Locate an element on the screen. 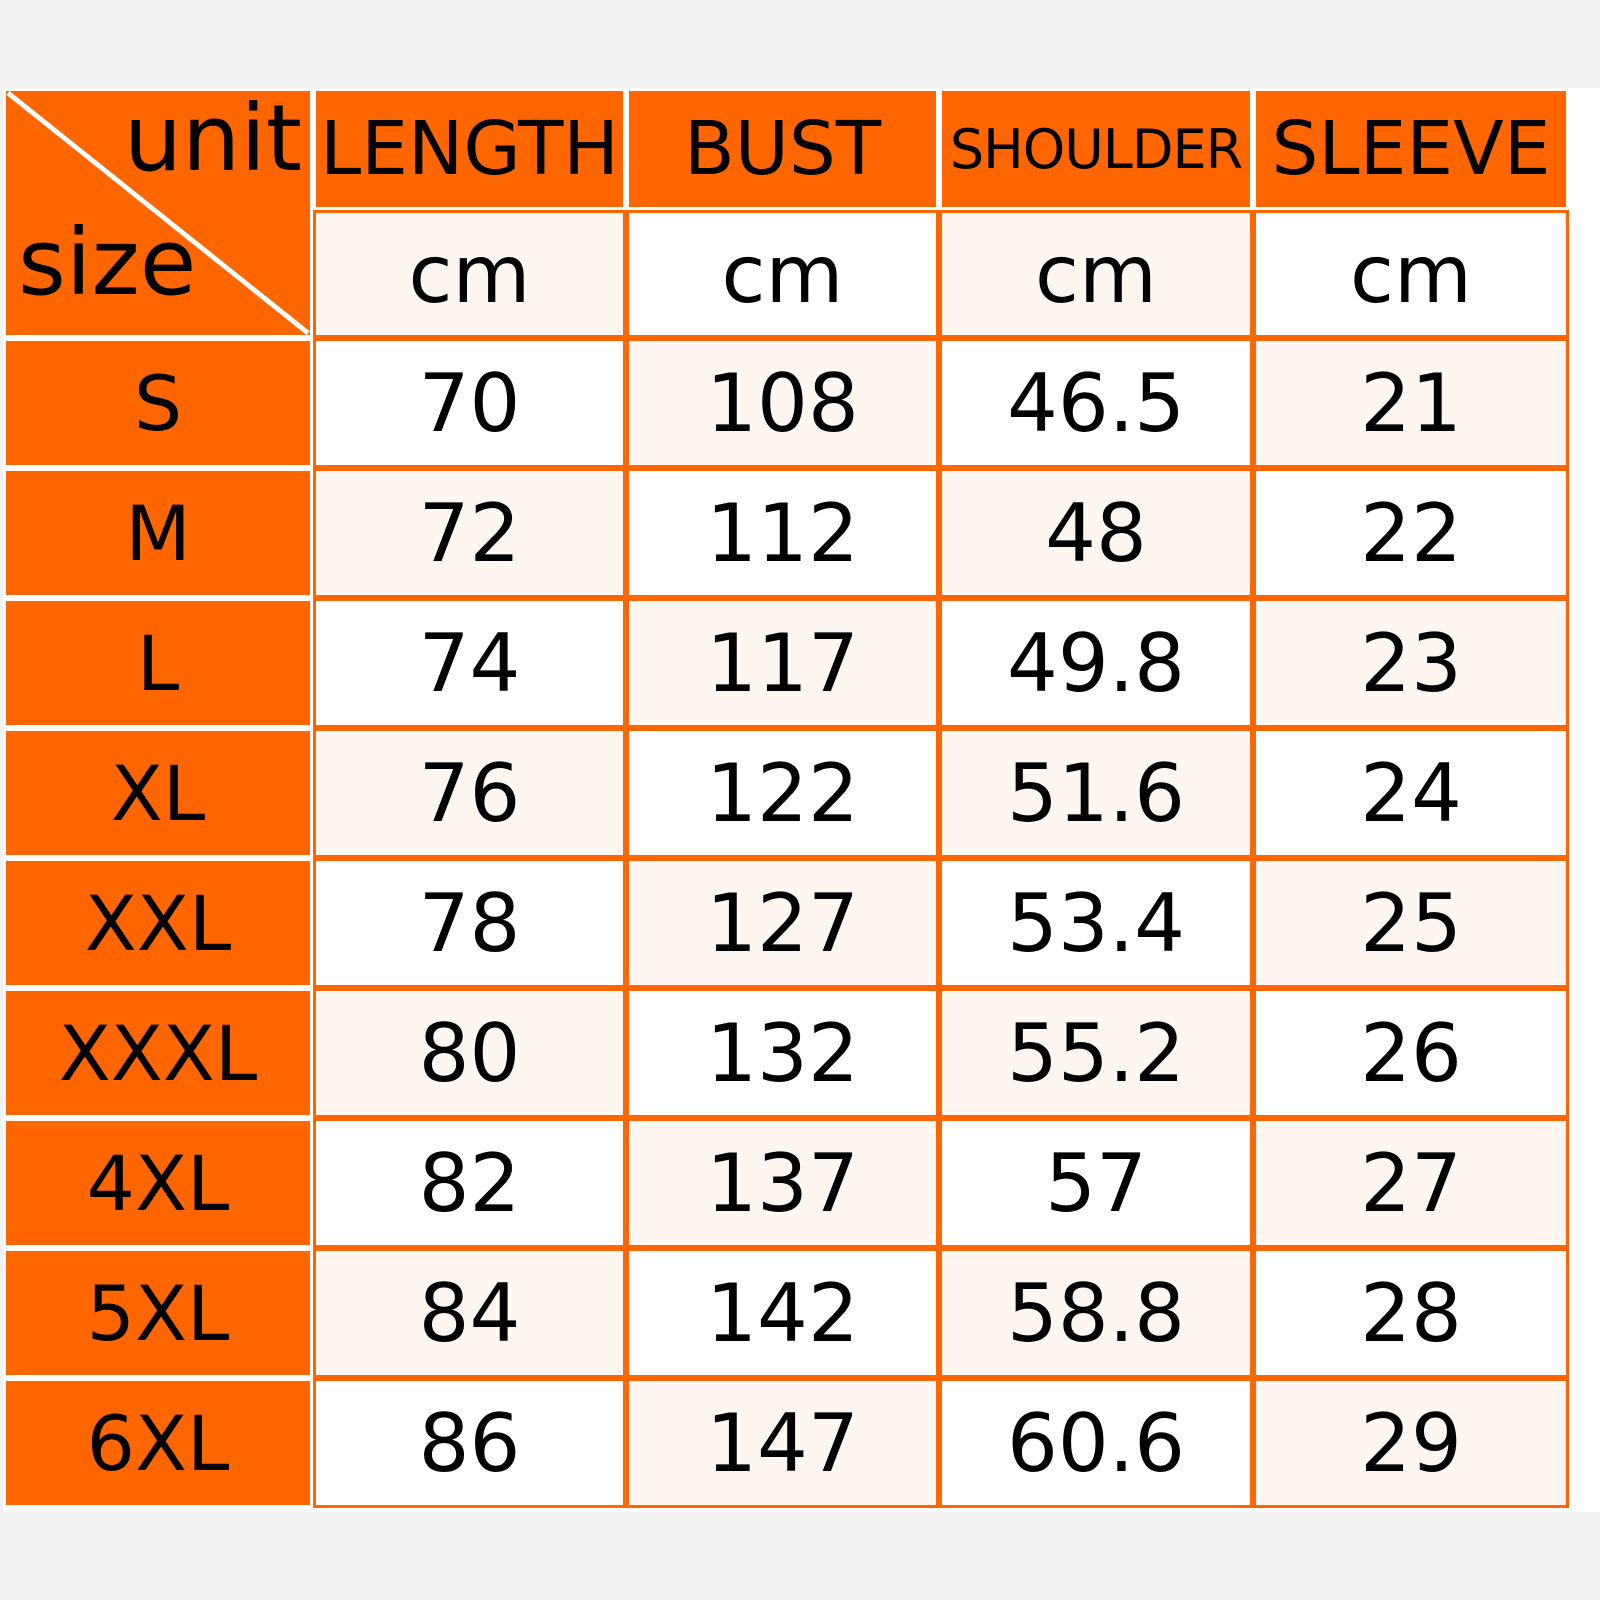  size-label-cell: L is located at coordinates (158, 663).